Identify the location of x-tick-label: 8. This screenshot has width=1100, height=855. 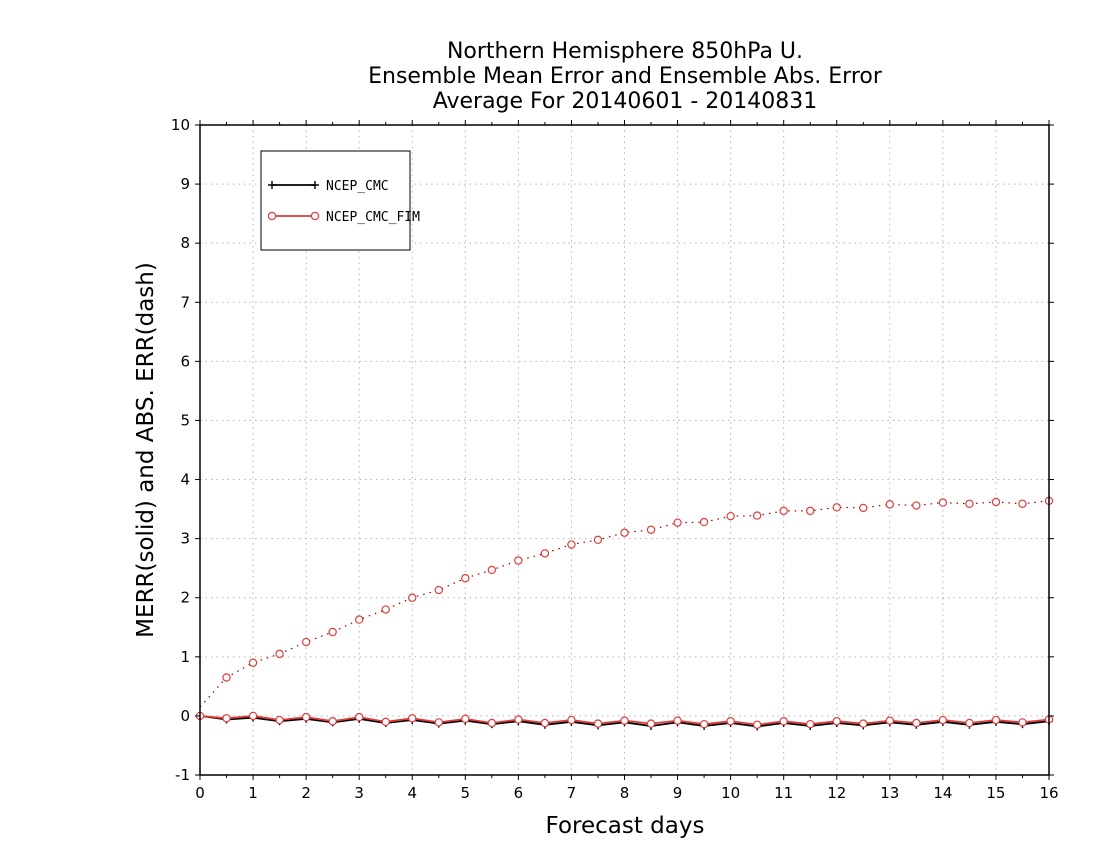
(625, 793).